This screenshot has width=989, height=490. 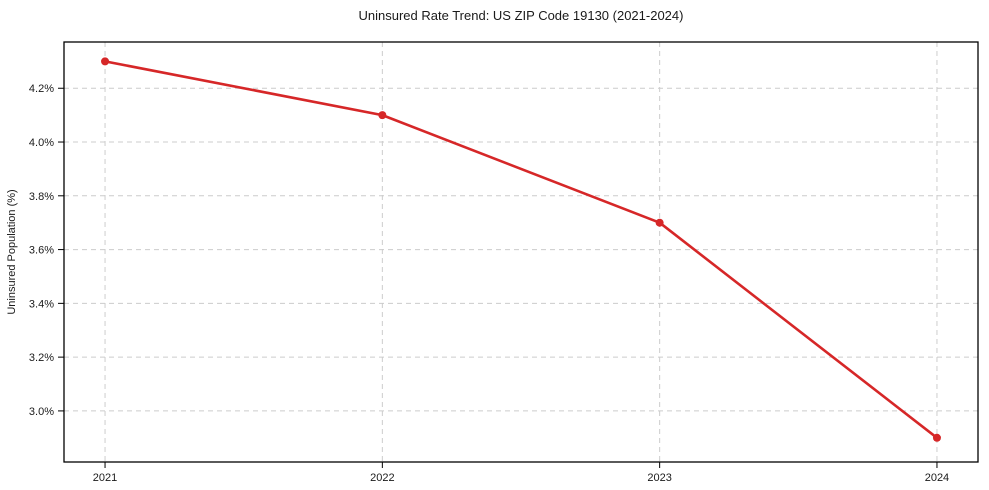 What do you see at coordinates (659, 222) in the screenshot?
I see `data-point-2023` at bounding box center [659, 222].